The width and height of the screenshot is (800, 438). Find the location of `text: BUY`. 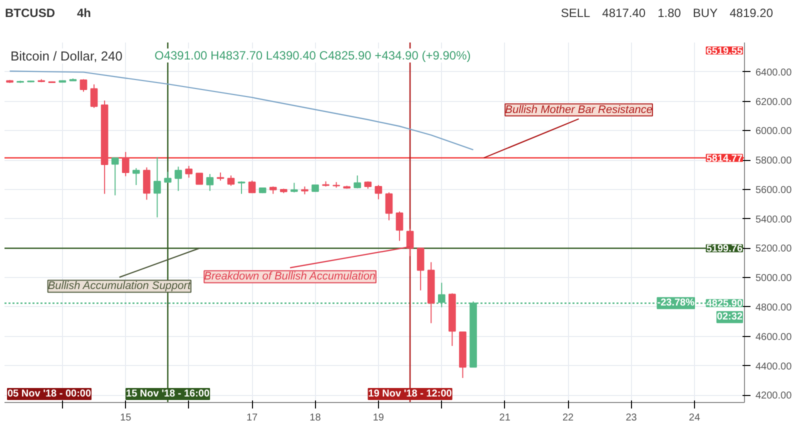

text: BUY is located at coordinates (705, 13).